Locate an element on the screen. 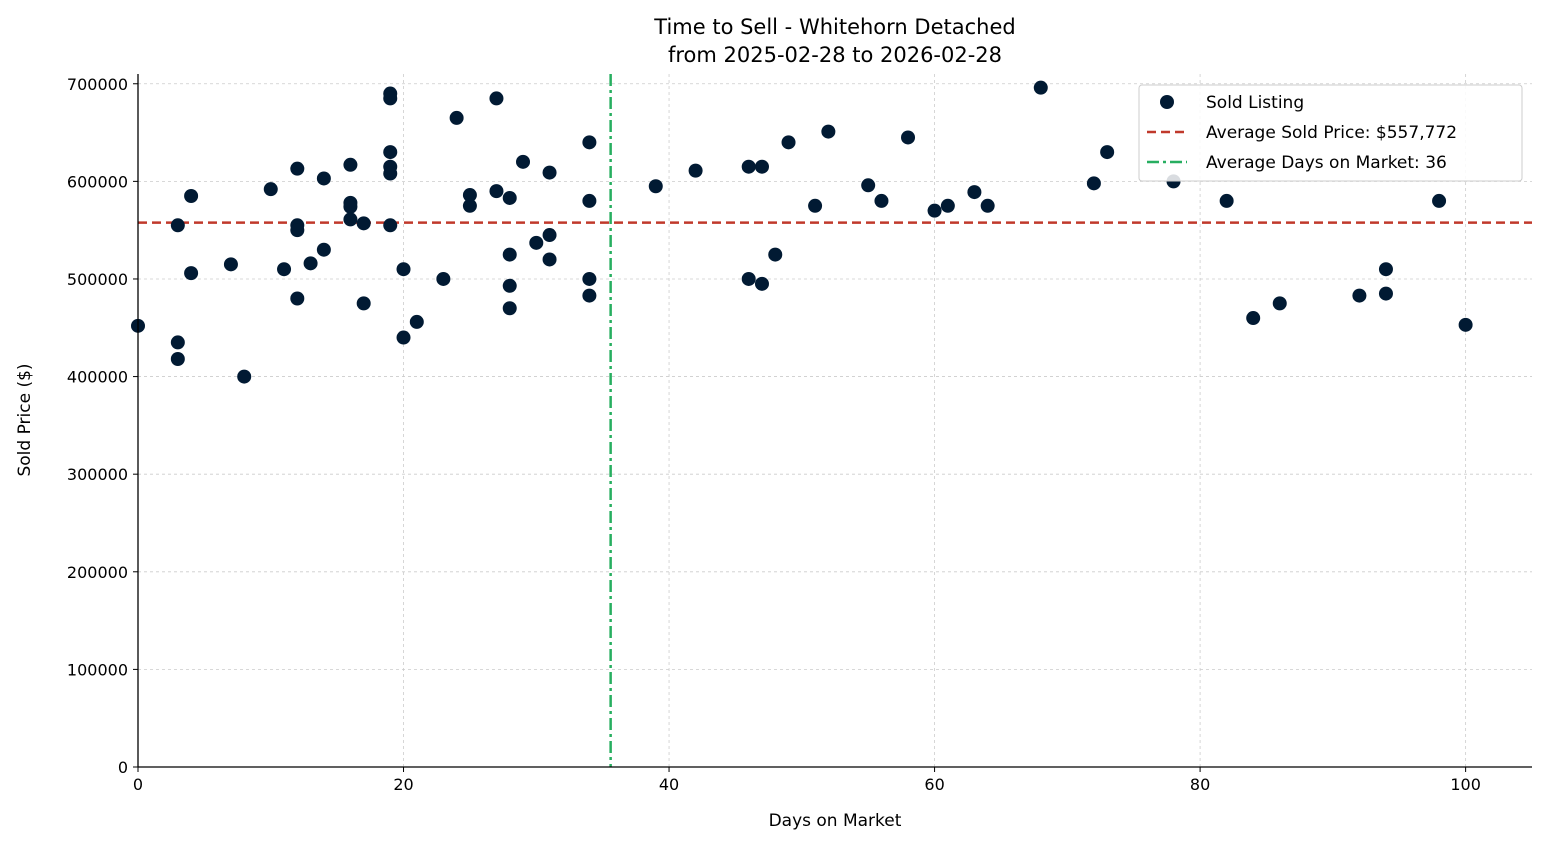  chart-subtitle: from 2025-02-28 to 2026-02-28 is located at coordinates (835, 55).